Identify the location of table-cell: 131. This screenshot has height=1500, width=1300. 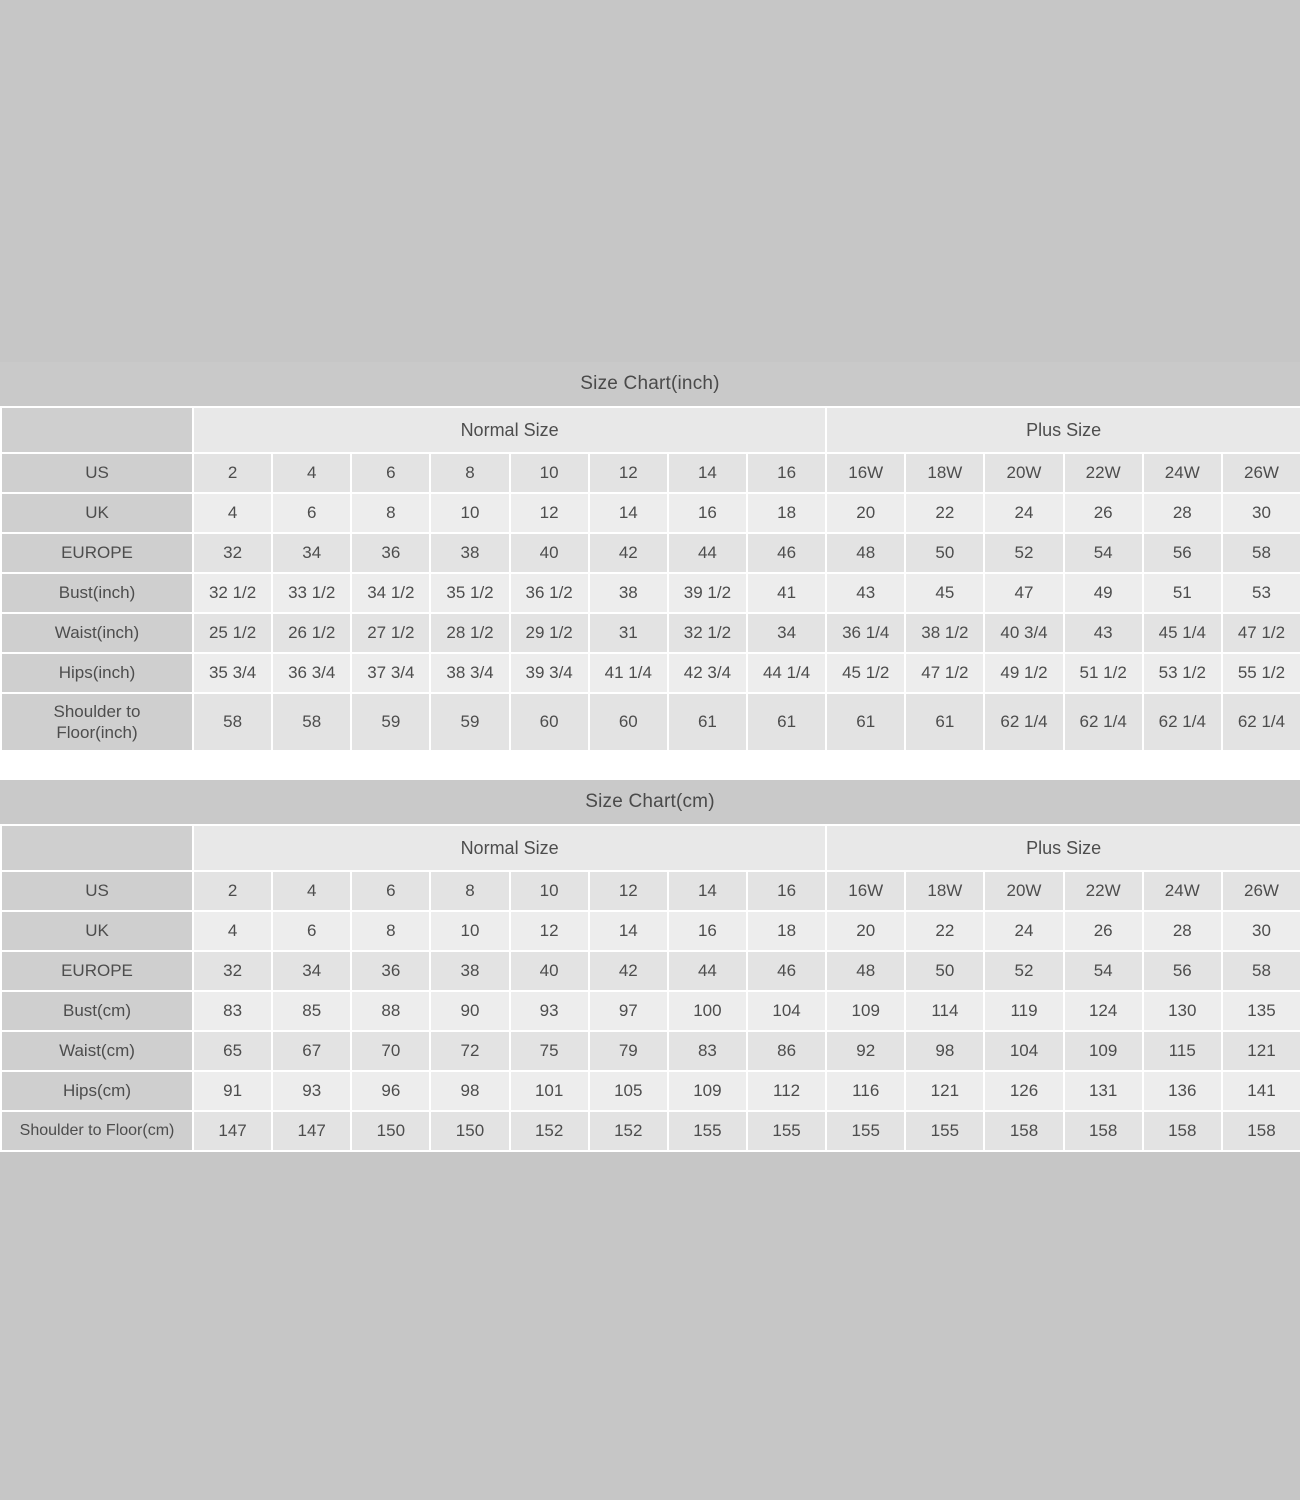
(1103, 1091).